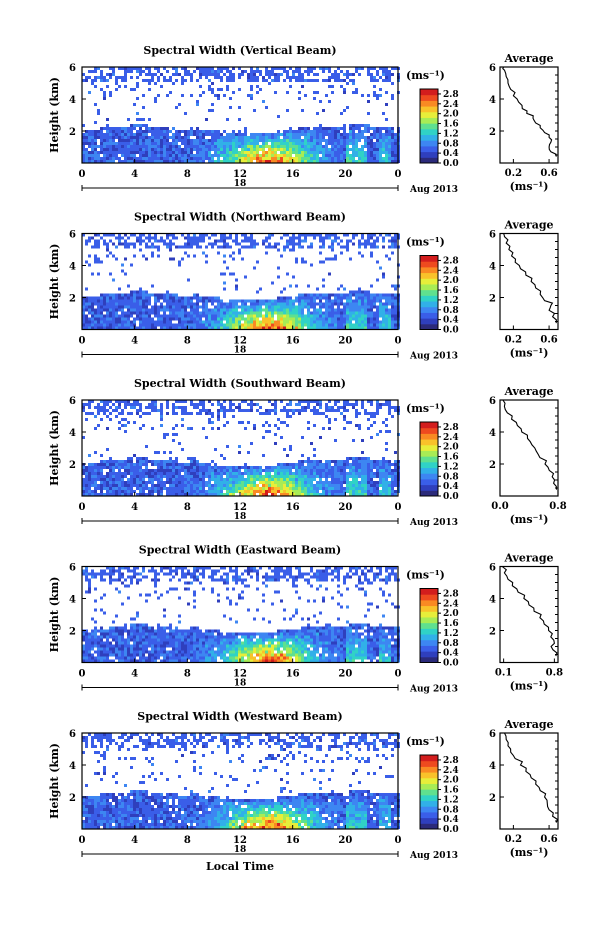 The image size is (612, 929). Describe the element at coordinates (398, 507) in the screenshot. I see `x-tick-label: 0` at that location.